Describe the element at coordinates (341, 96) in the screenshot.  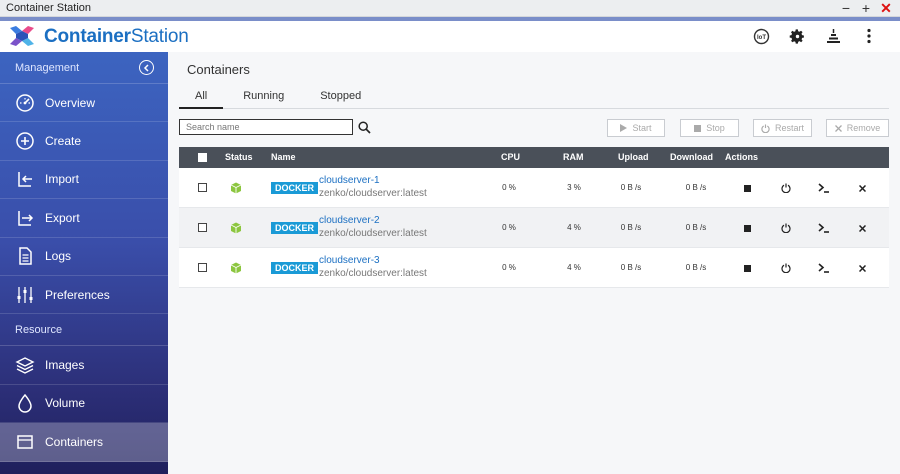
I see `tab-stopped: Stopped` at that location.